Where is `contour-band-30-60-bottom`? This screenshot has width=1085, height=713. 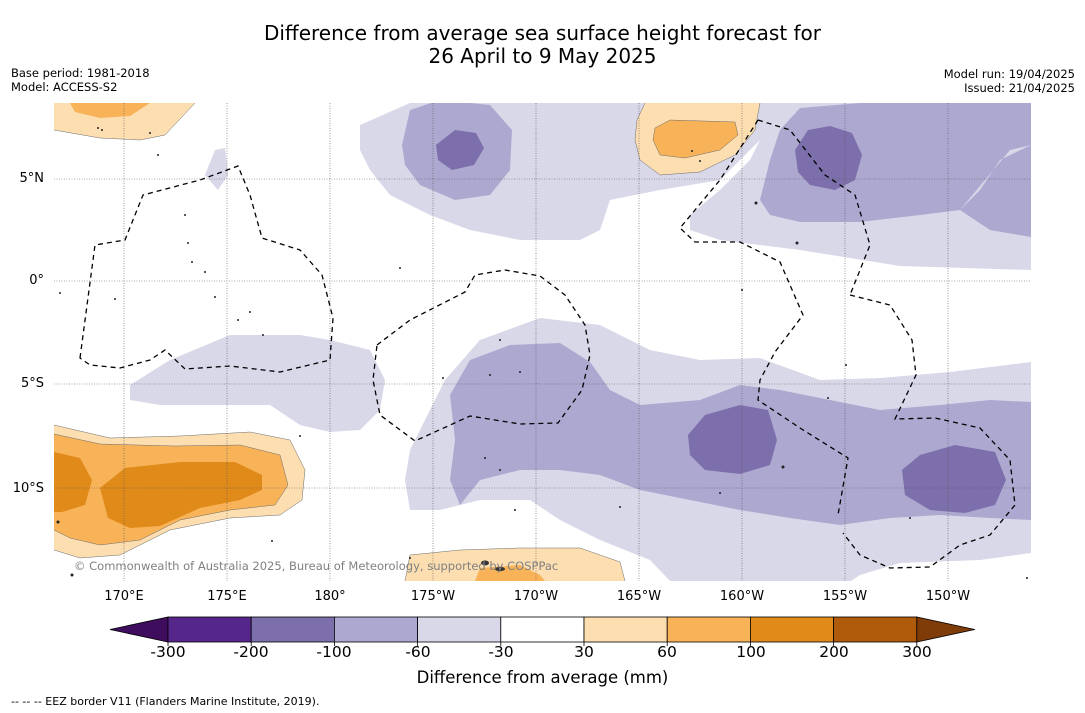
contour-band-30-60-bottom is located at coordinates (515, 564).